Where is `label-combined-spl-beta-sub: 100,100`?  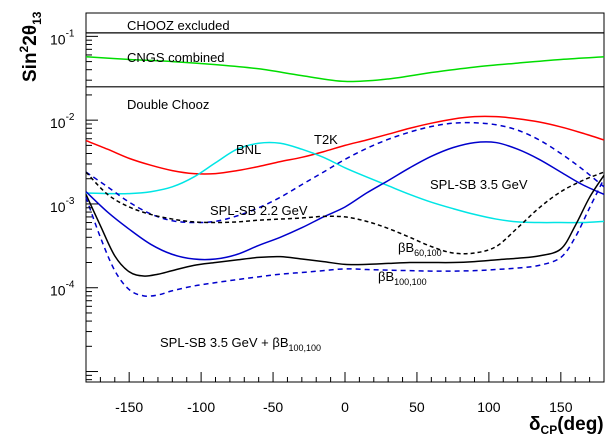 label-combined-spl-beta-sub: 100,100 is located at coordinates (305, 348).